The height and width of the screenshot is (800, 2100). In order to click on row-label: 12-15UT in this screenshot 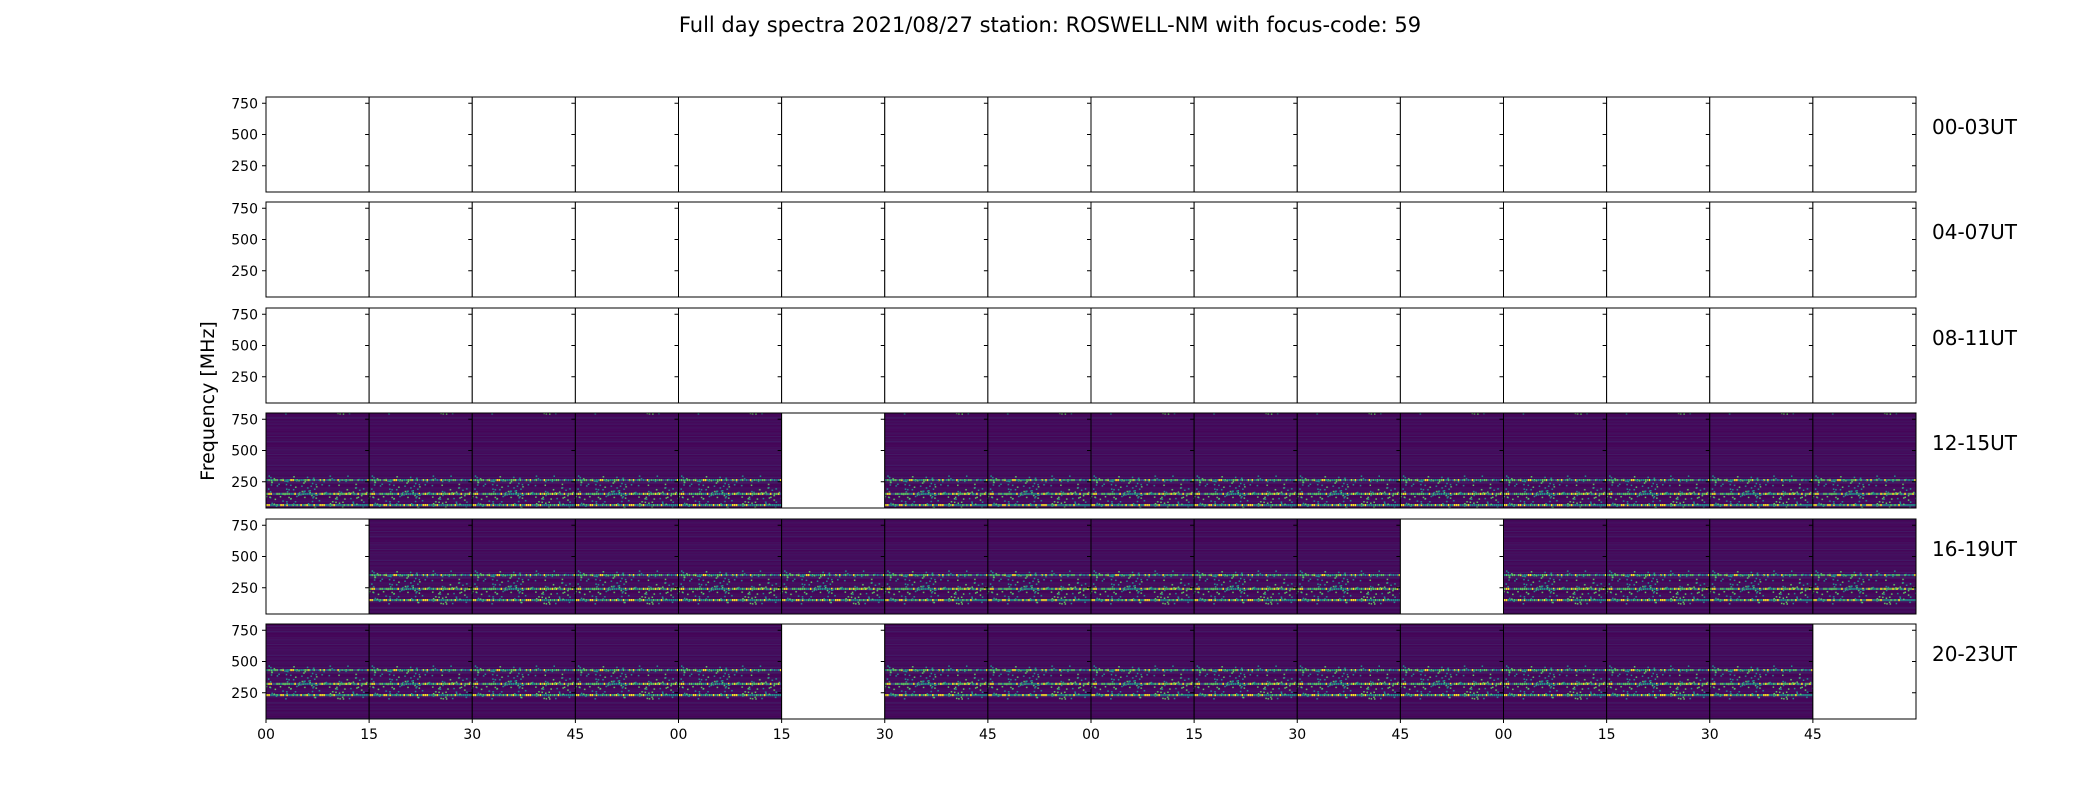, I will do `click(1975, 443)`.